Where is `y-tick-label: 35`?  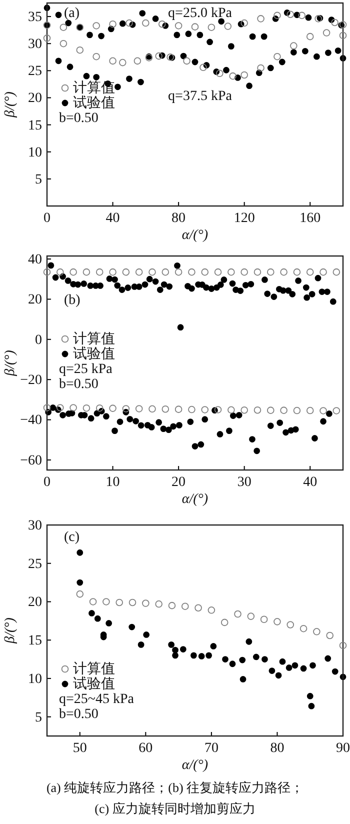
y-tick-label: 35 is located at coordinates (35, 18).